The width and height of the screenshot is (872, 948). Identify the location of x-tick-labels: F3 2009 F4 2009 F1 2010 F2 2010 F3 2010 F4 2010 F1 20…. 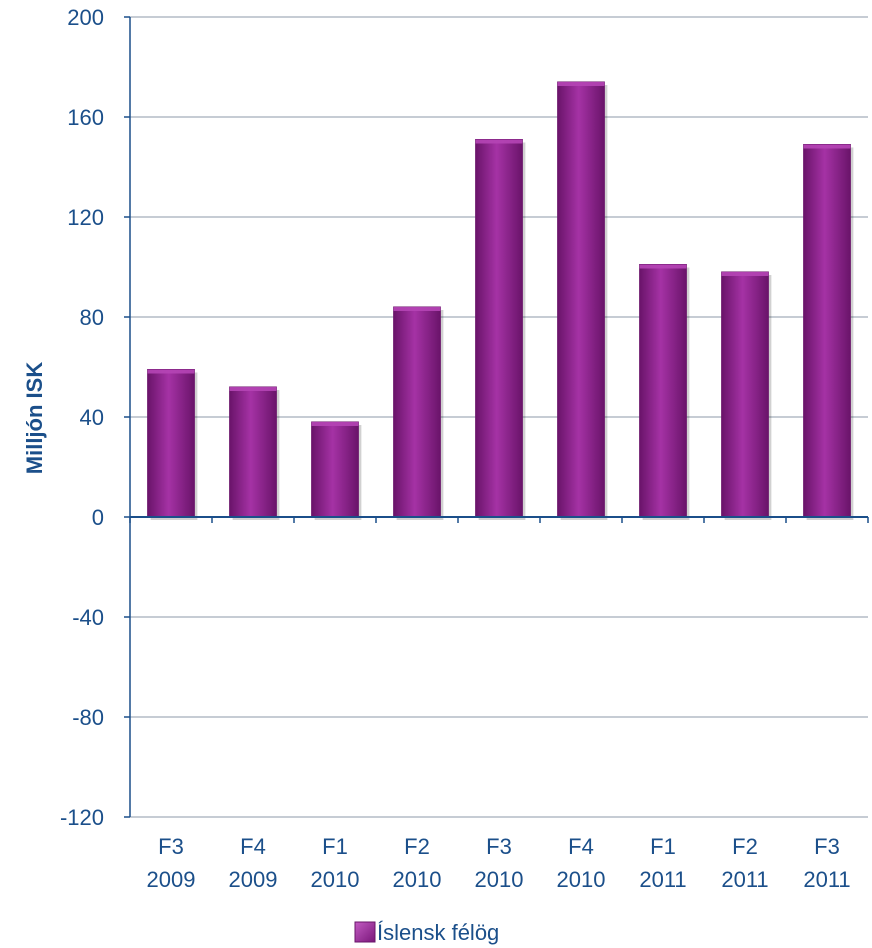
(499, 863).